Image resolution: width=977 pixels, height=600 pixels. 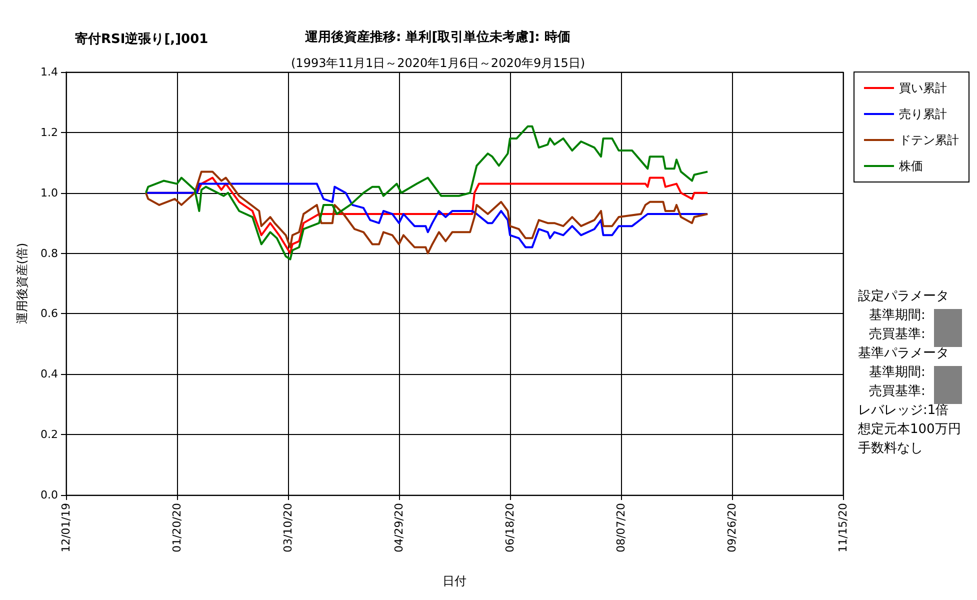 I want to click on x-tick-label: 03/10/20, so click(x=288, y=527).